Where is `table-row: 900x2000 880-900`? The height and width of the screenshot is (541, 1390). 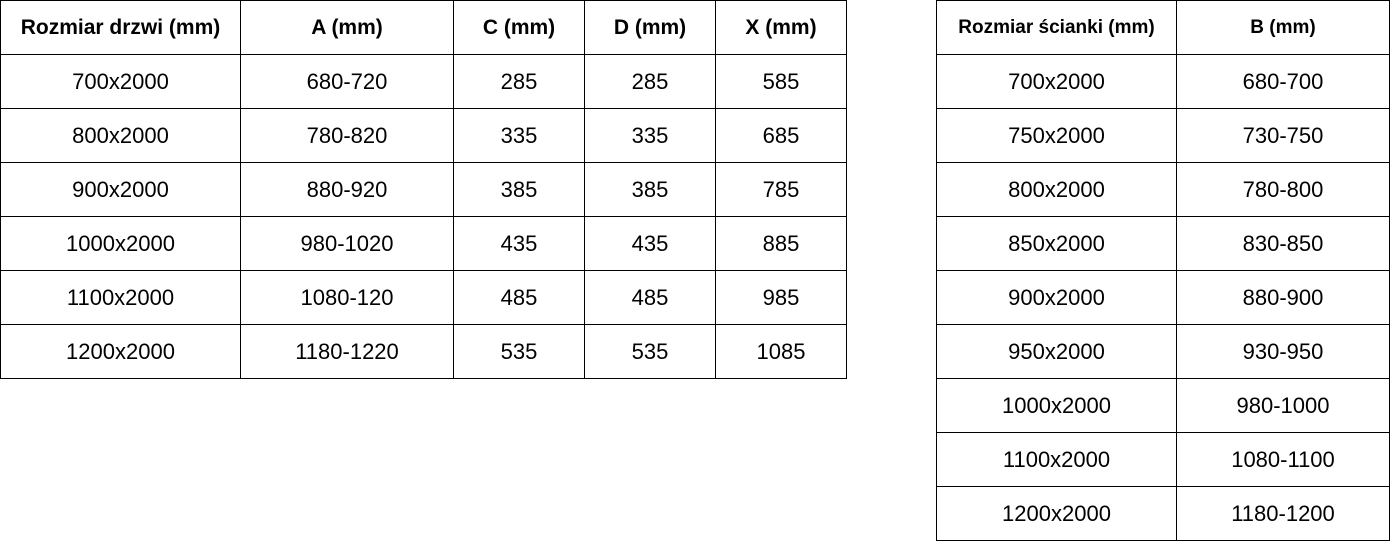
table-row: 900x2000 880-900 is located at coordinates (1163, 297).